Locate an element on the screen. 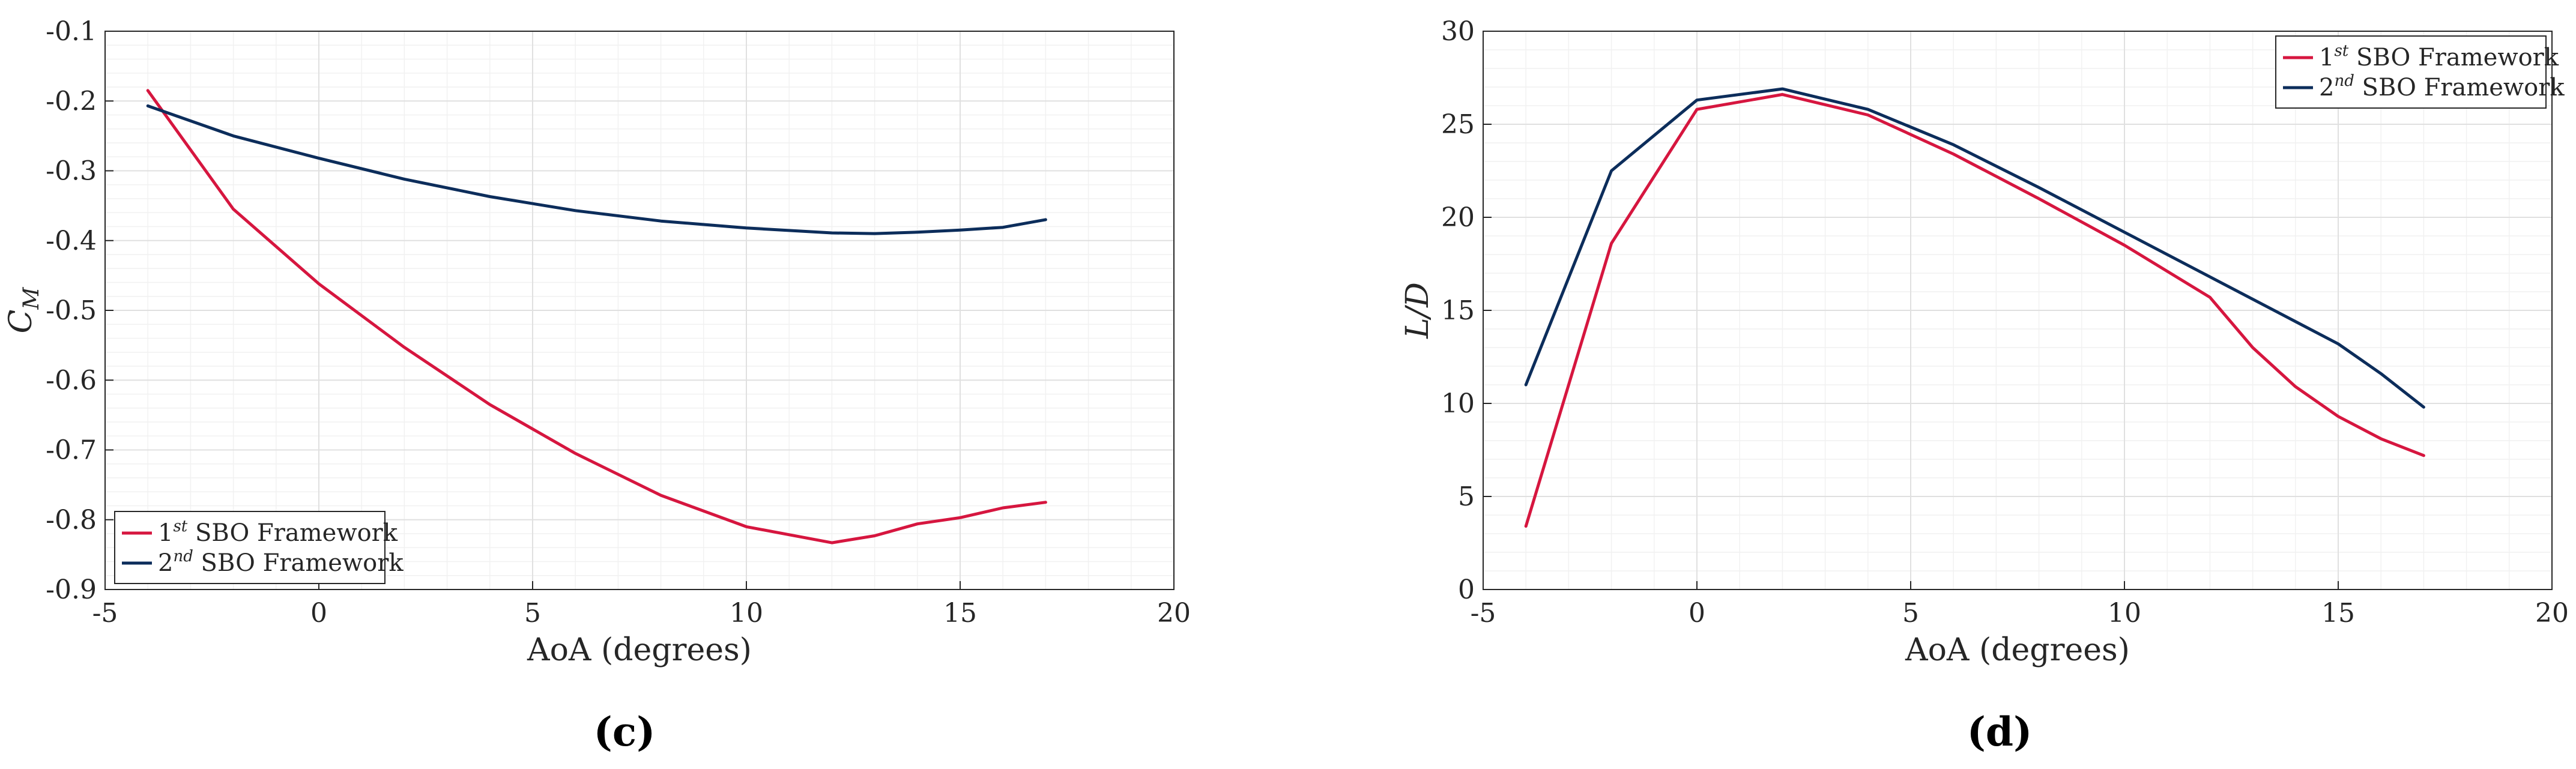 This screenshot has width=2576, height=769. y-tick-label: -0.3 is located at coordinates (71, 171).